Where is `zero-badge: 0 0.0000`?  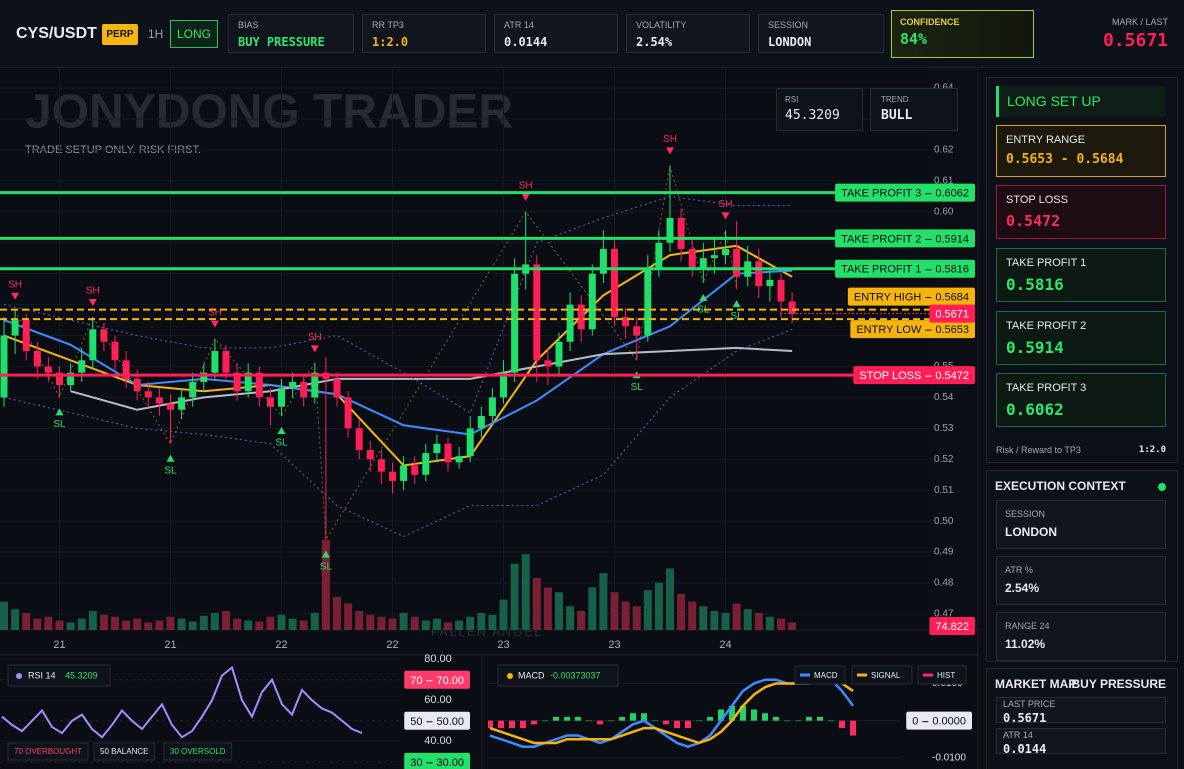
zero-badge: 0 0.0000 is located at coordinates (939, 720).